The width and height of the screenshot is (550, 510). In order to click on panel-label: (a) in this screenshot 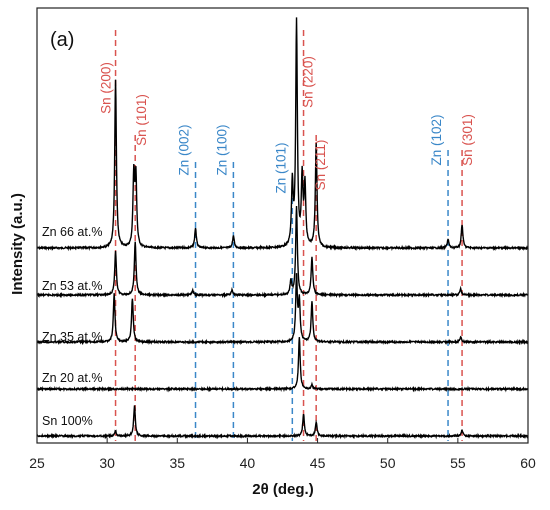, I will do `click(62, 40)`.